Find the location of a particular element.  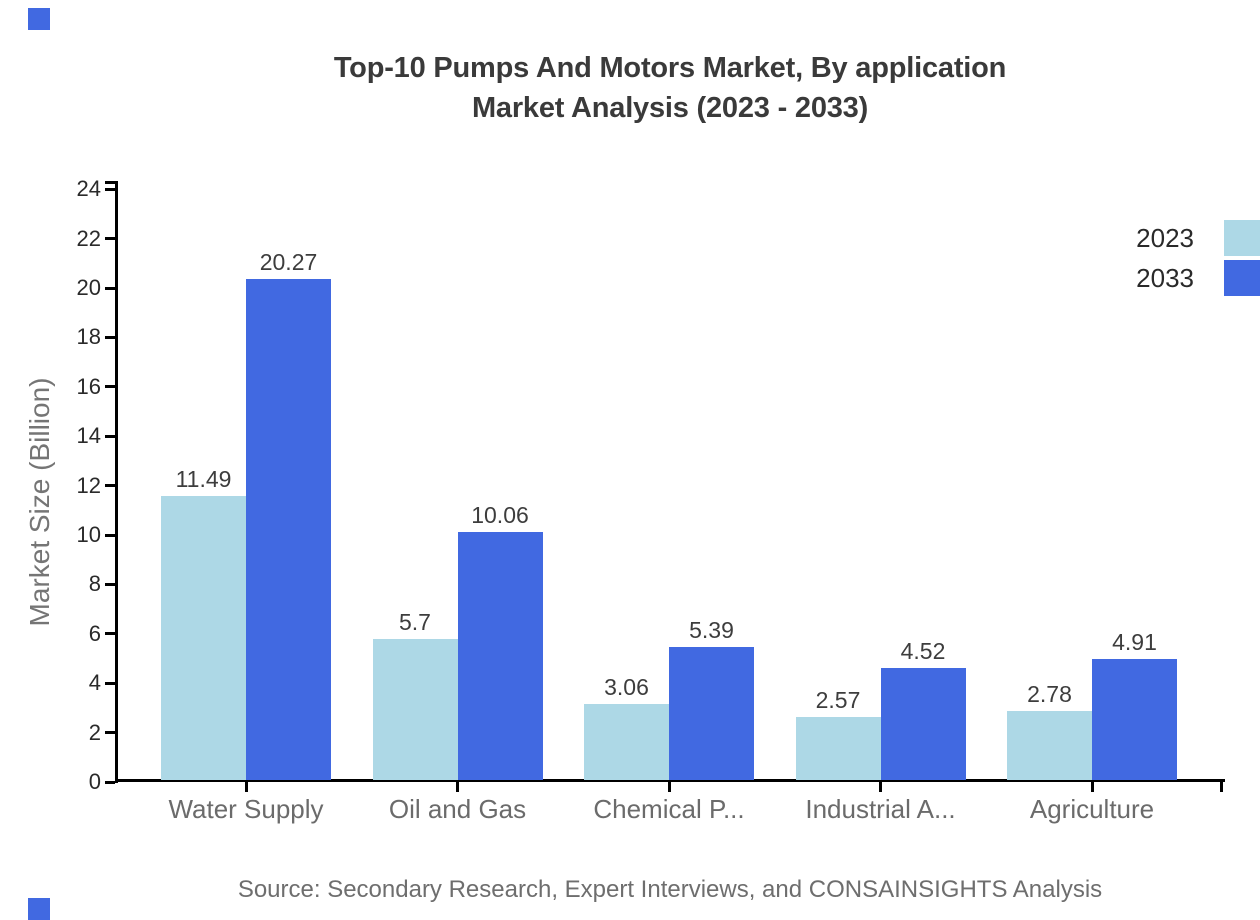

x-tick-chemical-p is located at coordinates (669, 787).